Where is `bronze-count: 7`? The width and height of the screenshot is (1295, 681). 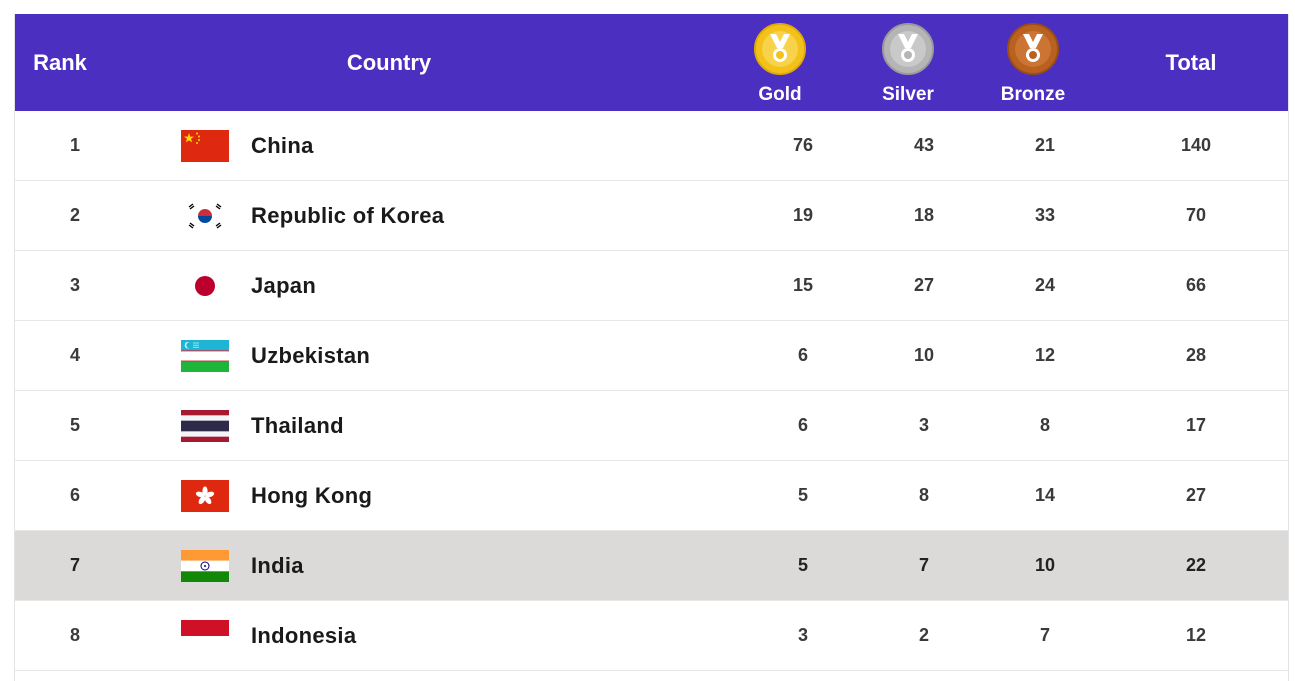 bronze-count: 7 is located at coordinates (1044, 635).